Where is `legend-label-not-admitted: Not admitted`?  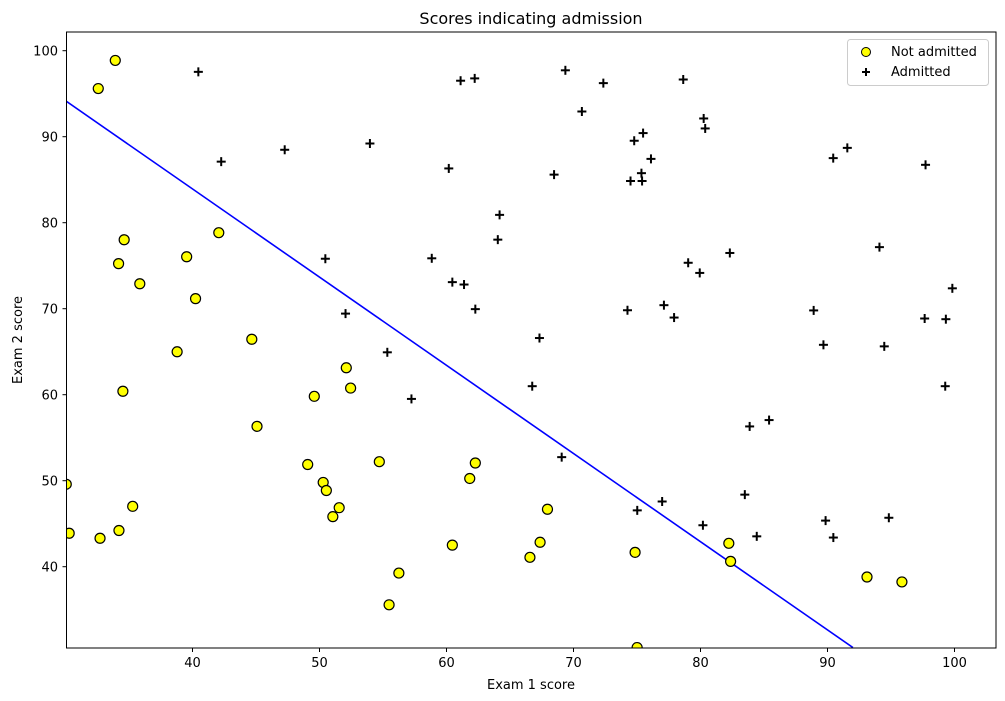
legend-label-not-admitted: Not admitted is located at coordinates (934, 52).